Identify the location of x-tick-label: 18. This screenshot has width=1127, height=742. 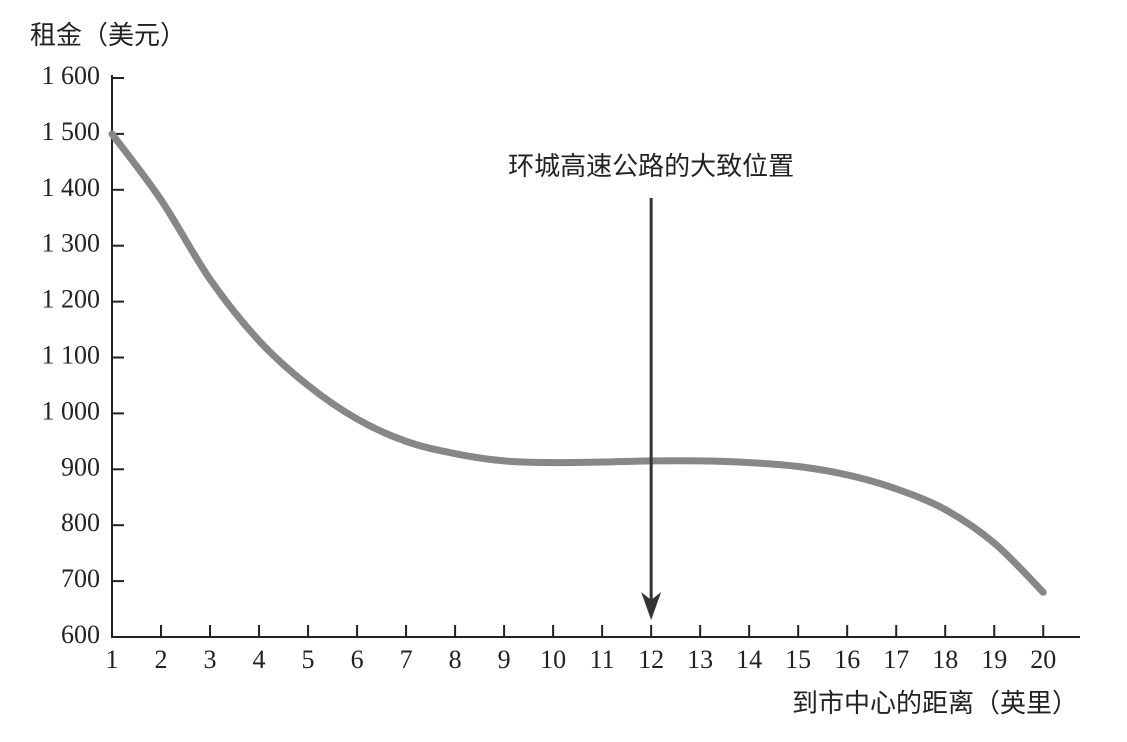
(945, 659).